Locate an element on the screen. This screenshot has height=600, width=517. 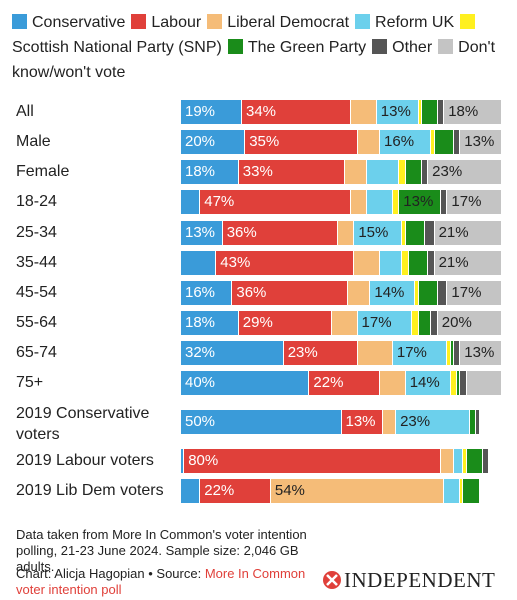
data-label: 33% is located at coordinates (257, 171).